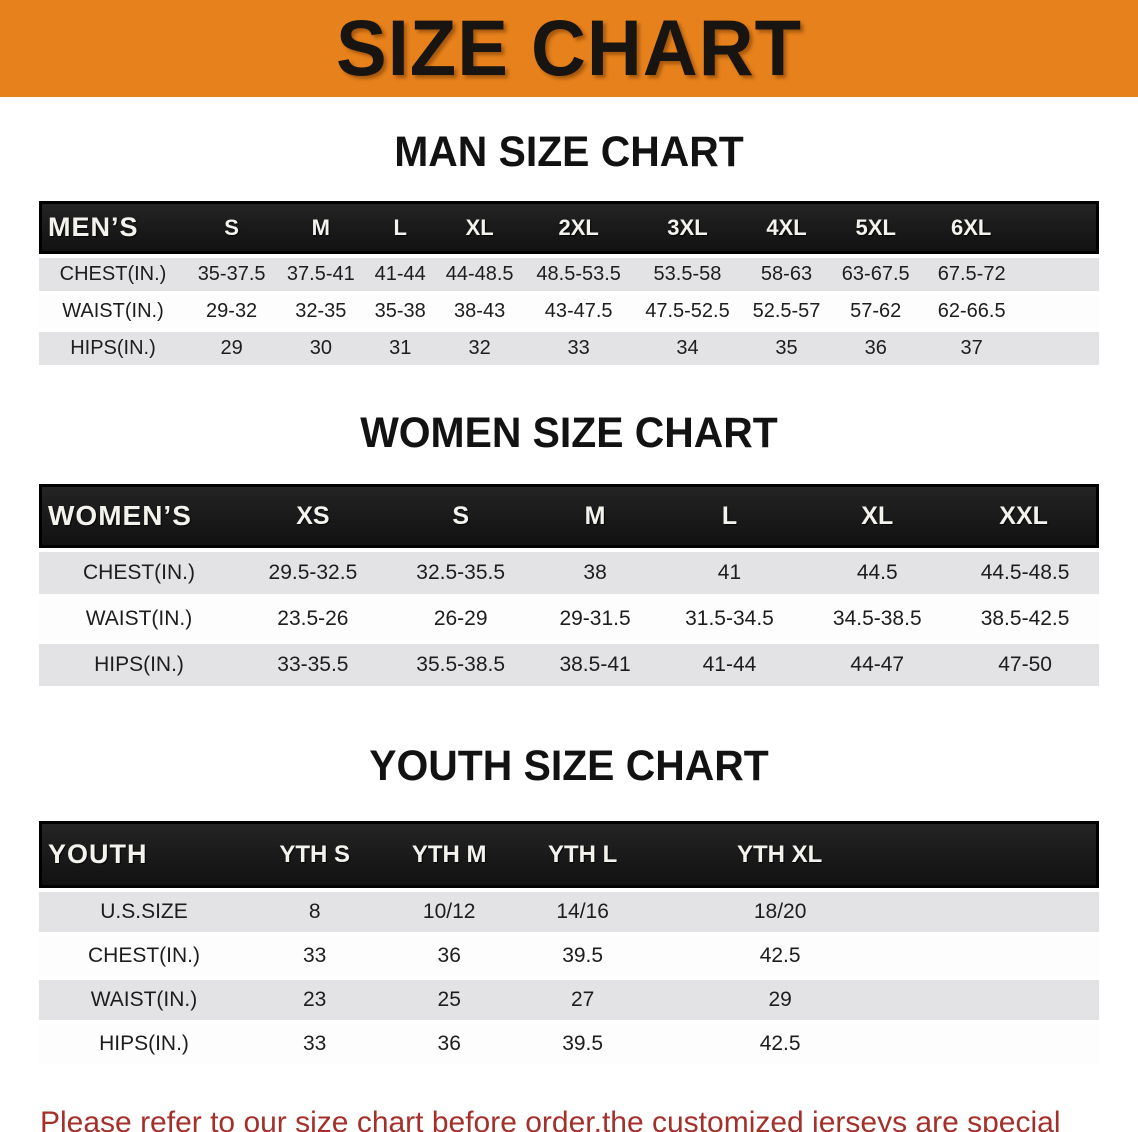 This screenshot has width=1138, height=1132. What do you see at coordinates (876, 311) in the screenshot?
I see `size-cell: 57-62` at bounding box center [876, 311].